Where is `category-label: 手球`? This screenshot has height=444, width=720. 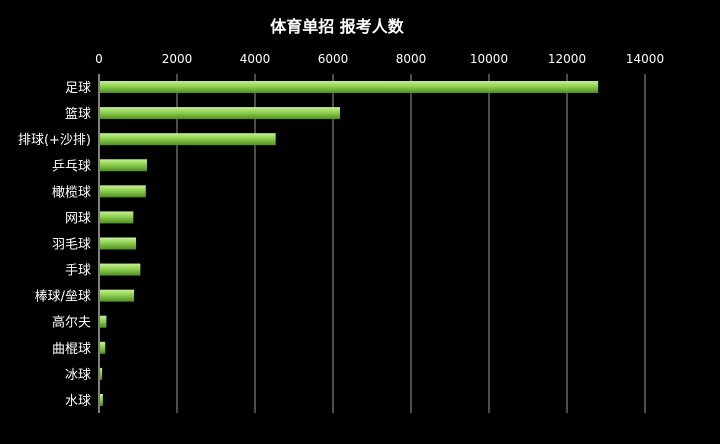 category-label: 手球 is located at coordinates (78, 271).